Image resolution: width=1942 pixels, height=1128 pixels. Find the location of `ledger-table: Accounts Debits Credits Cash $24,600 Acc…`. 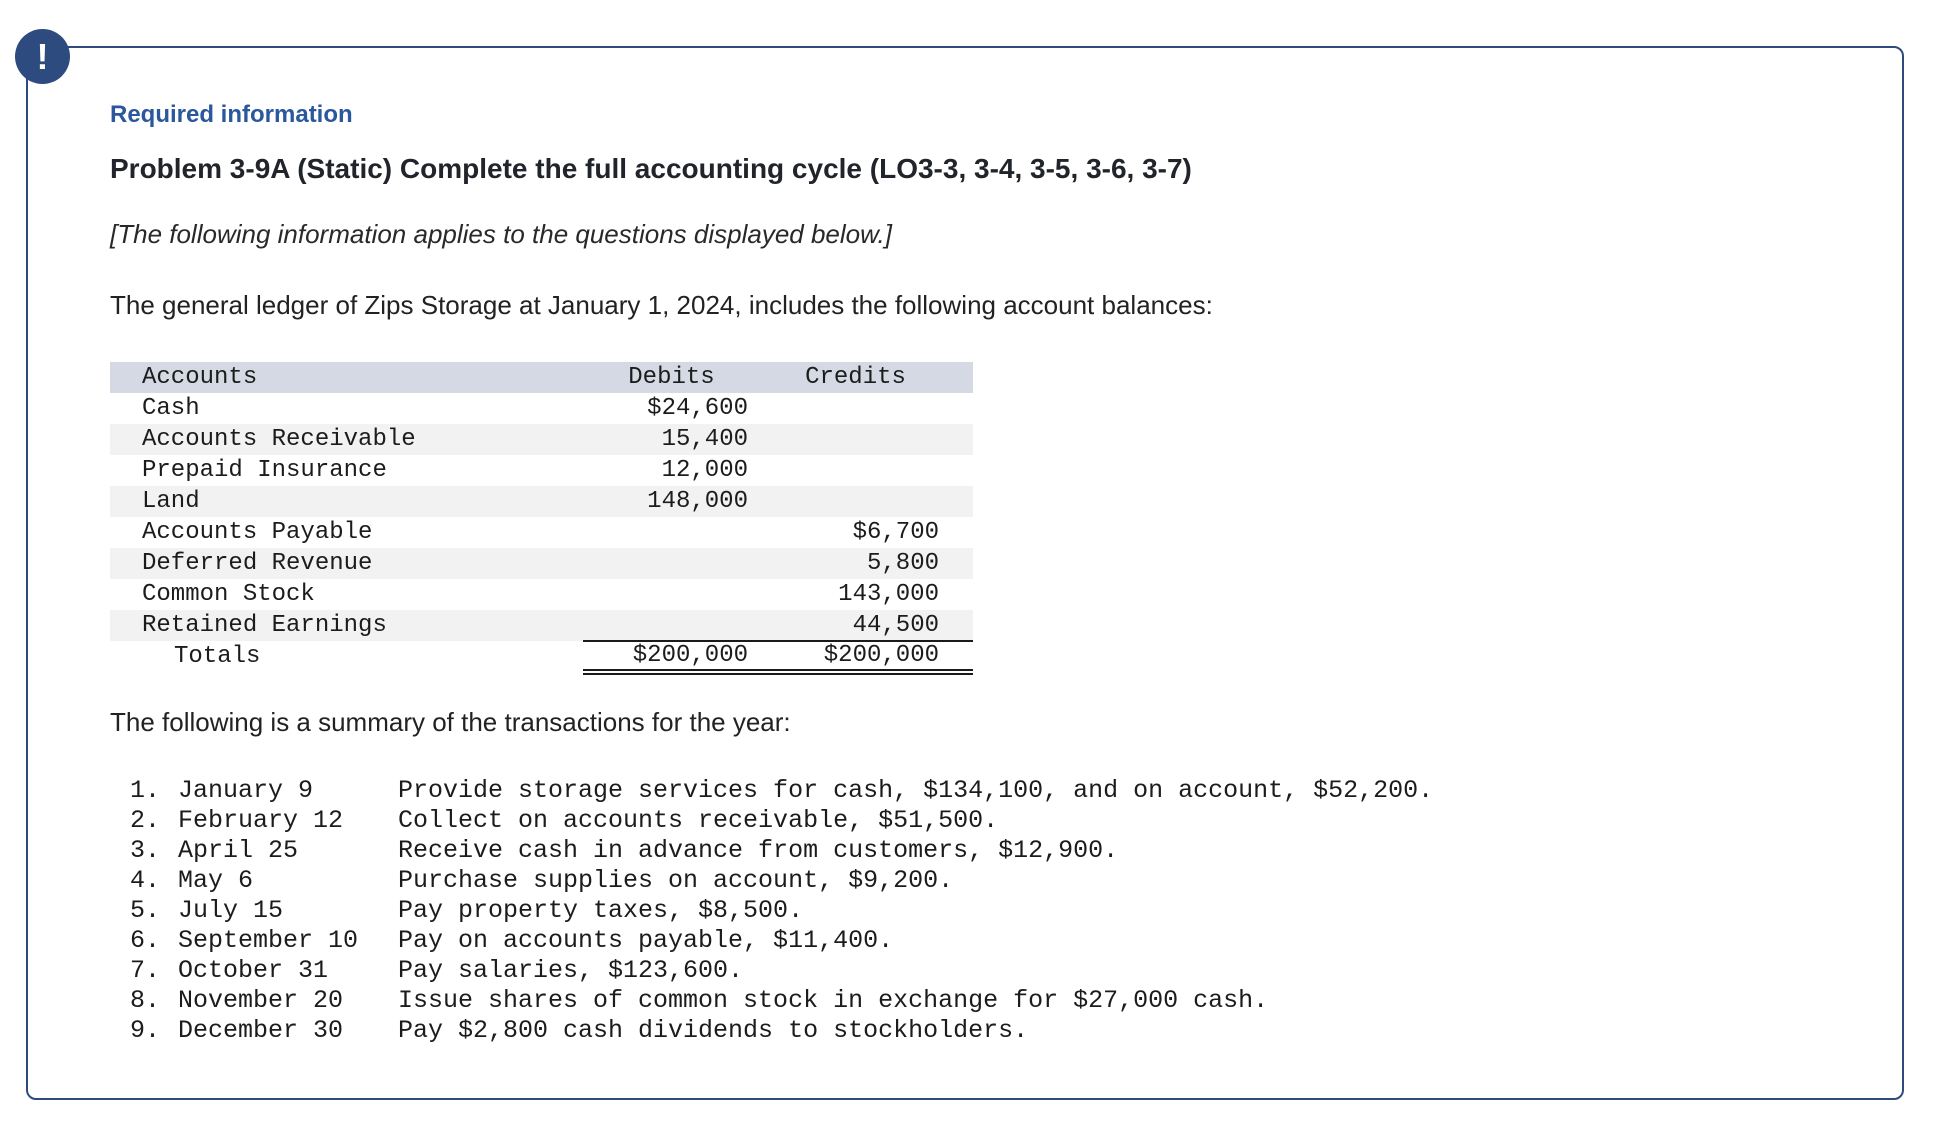

ledger-table: Accounts Debits Credits Cash $24,600 Acc… is located at coordinates (541, 518).